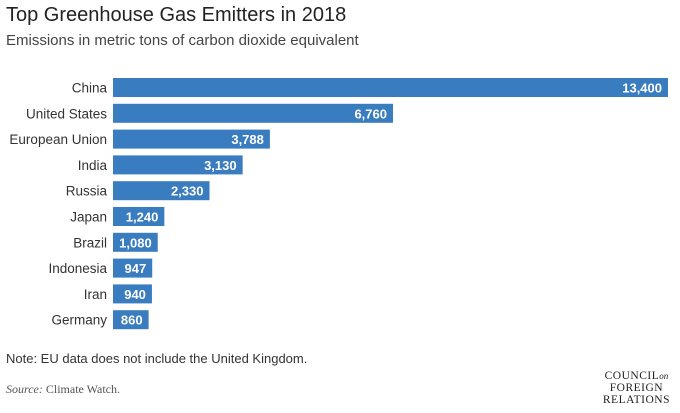  What do you see at coordinates (253, 113) in the screenshot?
I see `bar-united-states` at bounding box center [253, 113].